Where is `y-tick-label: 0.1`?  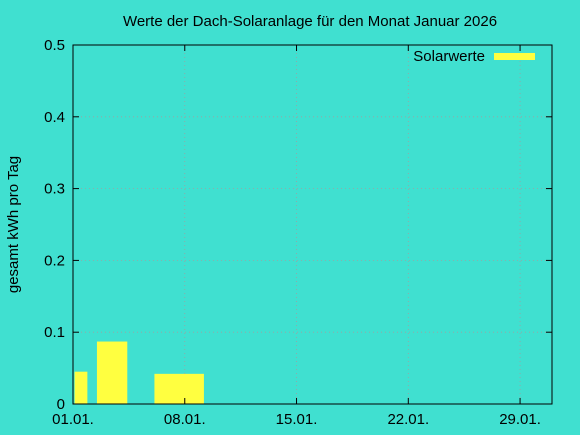
y-tick-label: 0.1 is located at coordinates (54, 332).